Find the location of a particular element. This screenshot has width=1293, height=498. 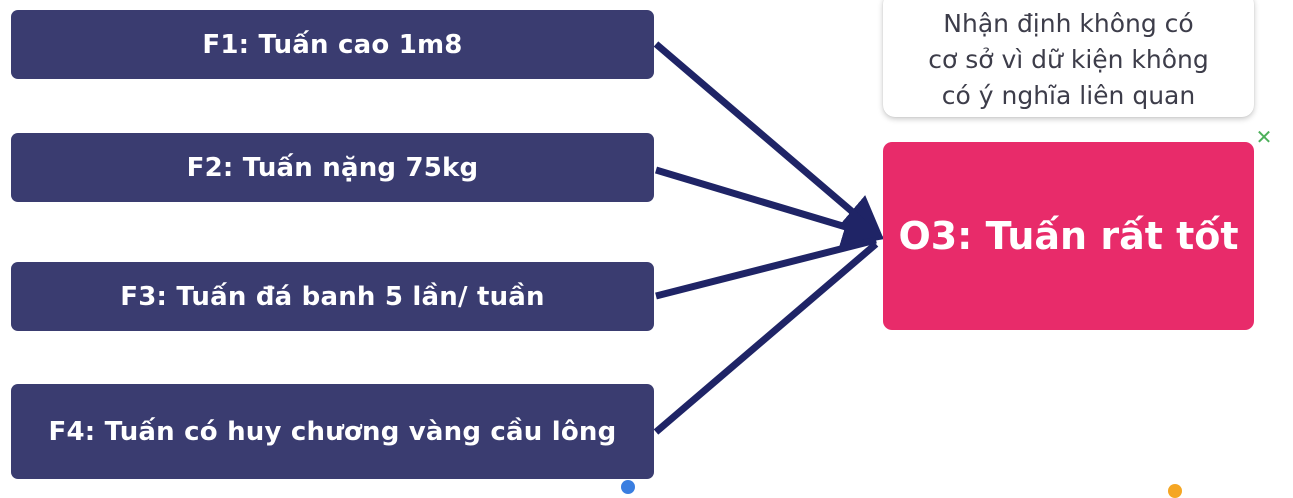

fact-label: F1: Tuấn cao 1m8 is located at coordinates (332, 44).